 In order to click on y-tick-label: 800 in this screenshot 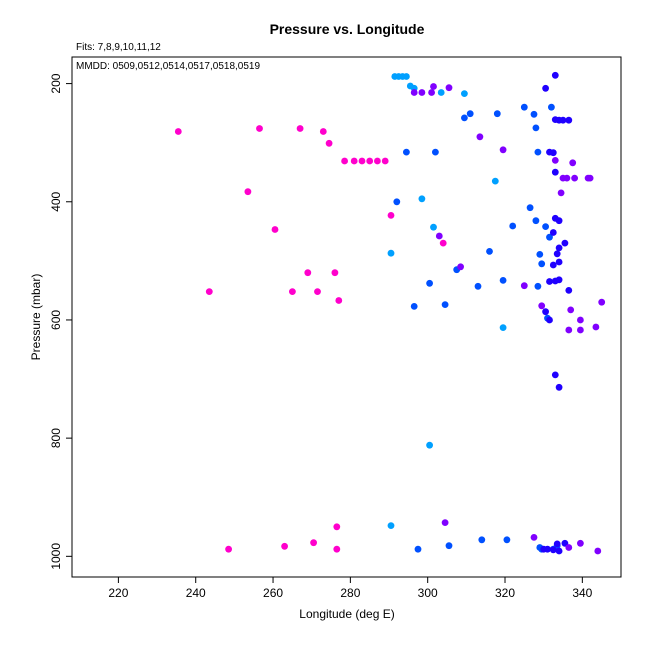, I will do `click(56, 438)`.